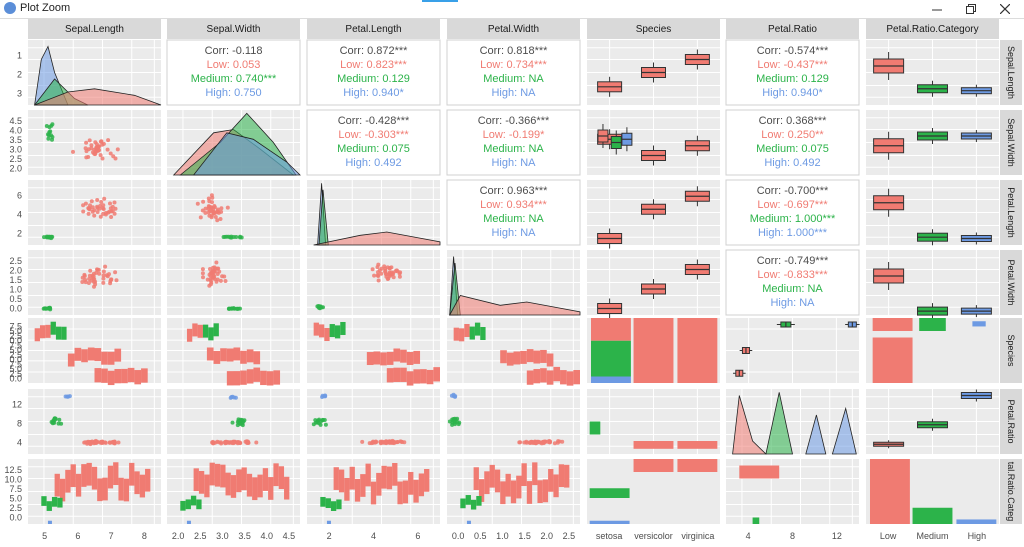  I want to click on strip-top-label: Petal.Width, so click(513, 29).